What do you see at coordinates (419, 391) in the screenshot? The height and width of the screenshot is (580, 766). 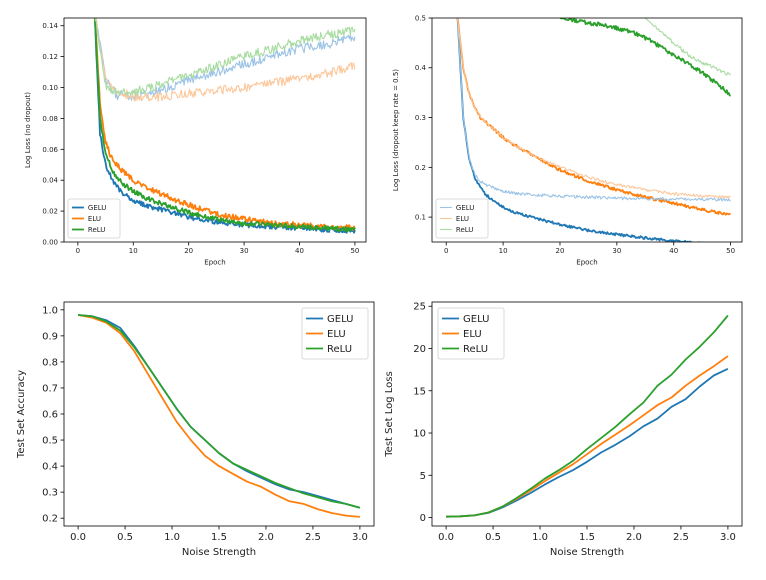 I see `y-tick-label: 15` at bounding box center [419, 391].